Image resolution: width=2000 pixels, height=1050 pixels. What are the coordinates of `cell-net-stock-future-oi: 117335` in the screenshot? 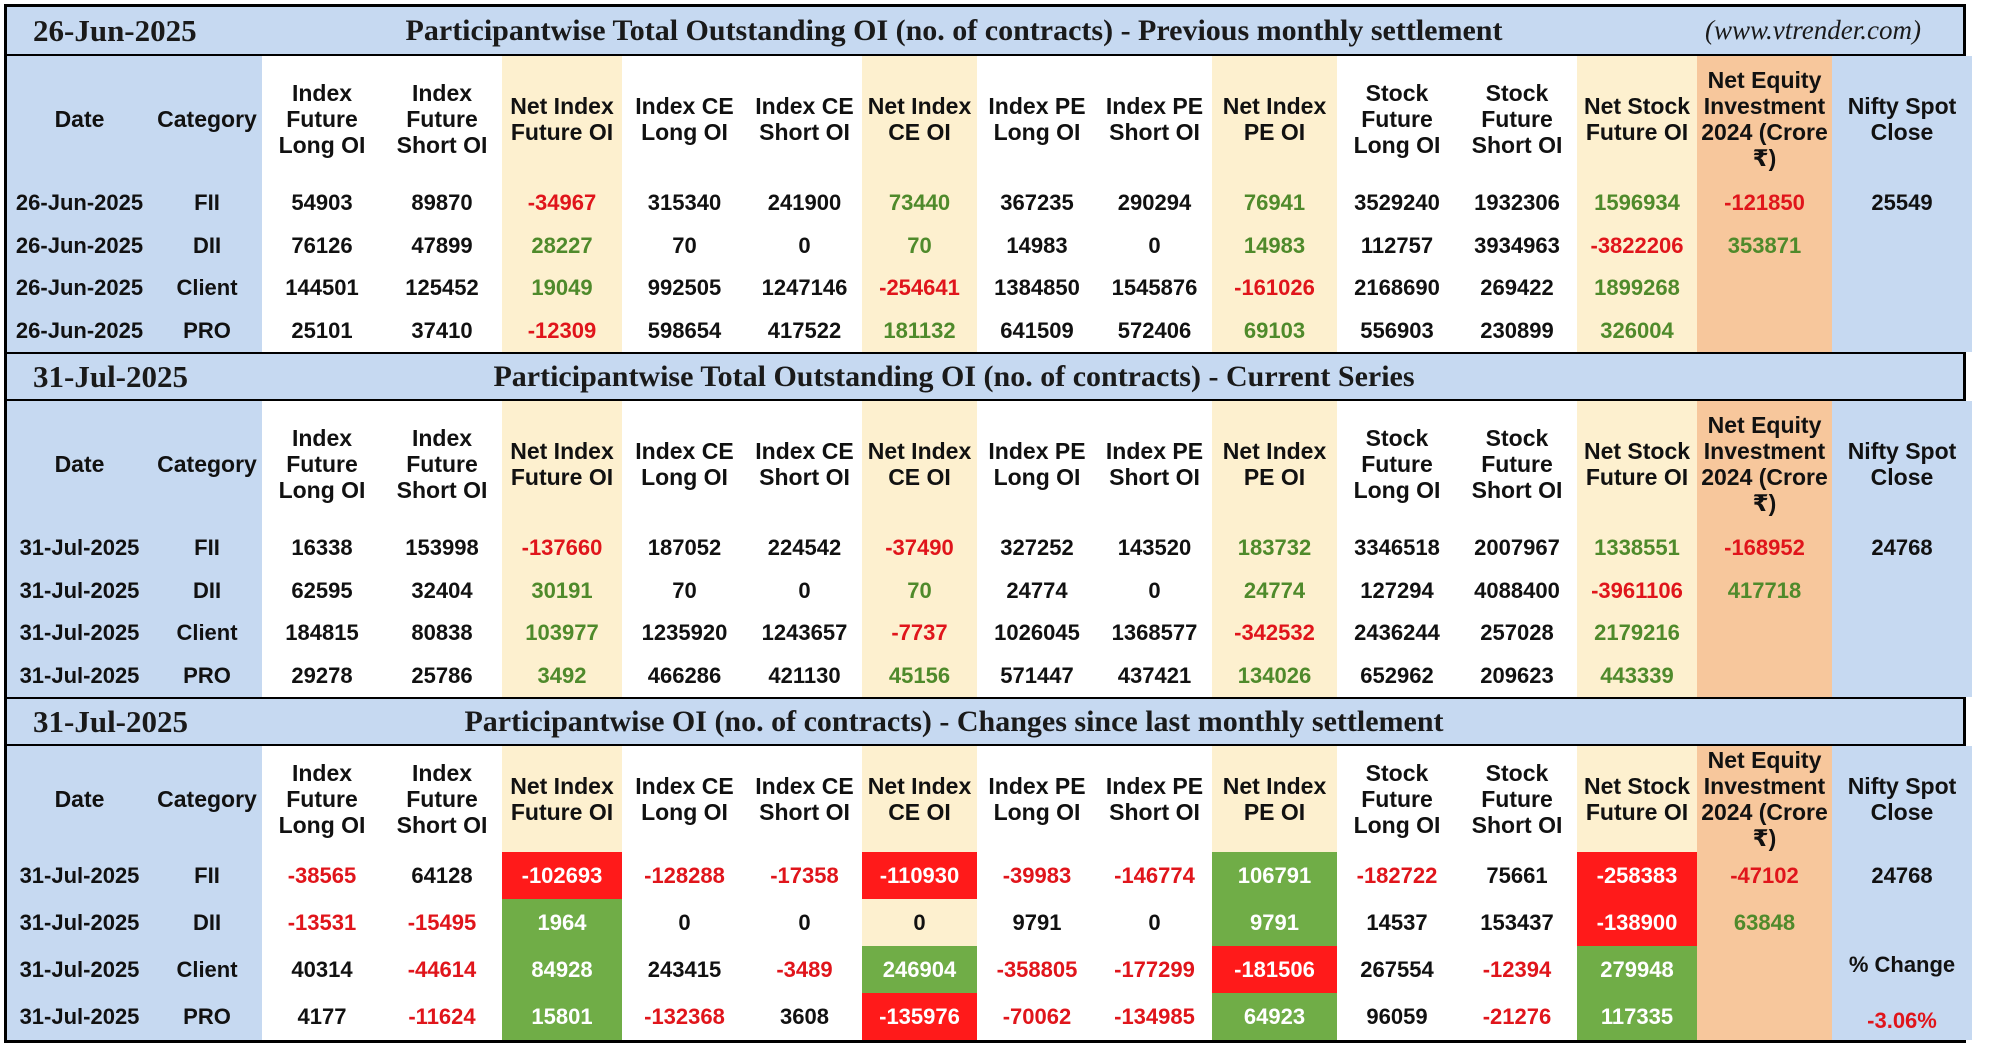 It's located at (1637, 1016).